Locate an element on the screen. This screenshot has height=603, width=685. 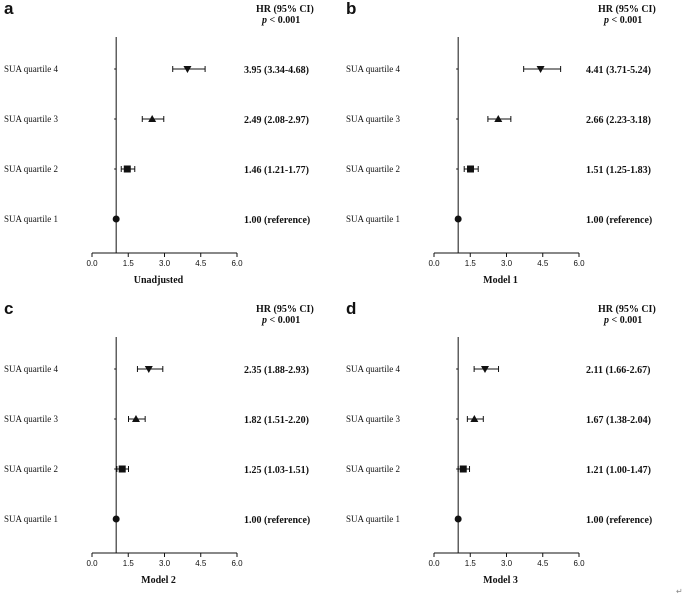
return-glyph: ↵ is located at coordinates (679, 591).